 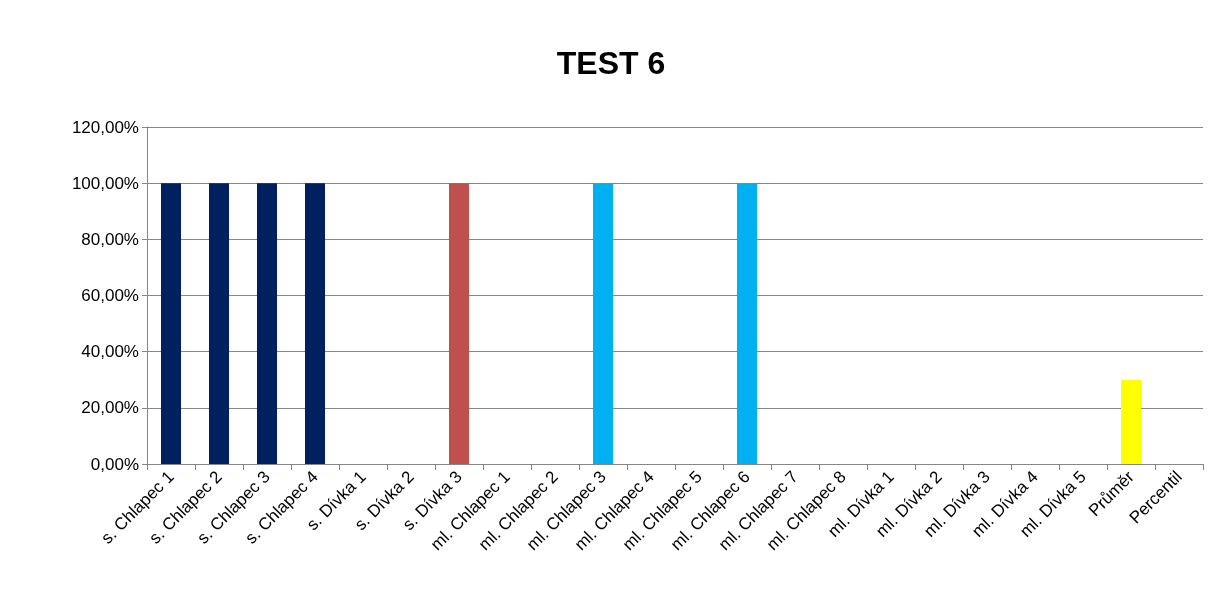 I want to click on y-tick-label: 0,00%, so click(x=114, y=464).